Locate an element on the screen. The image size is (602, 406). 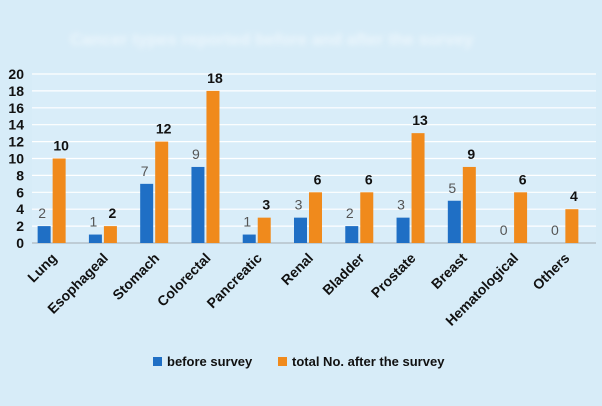
x-tick-label: Pancreatic is located at coordinates (234, 281).